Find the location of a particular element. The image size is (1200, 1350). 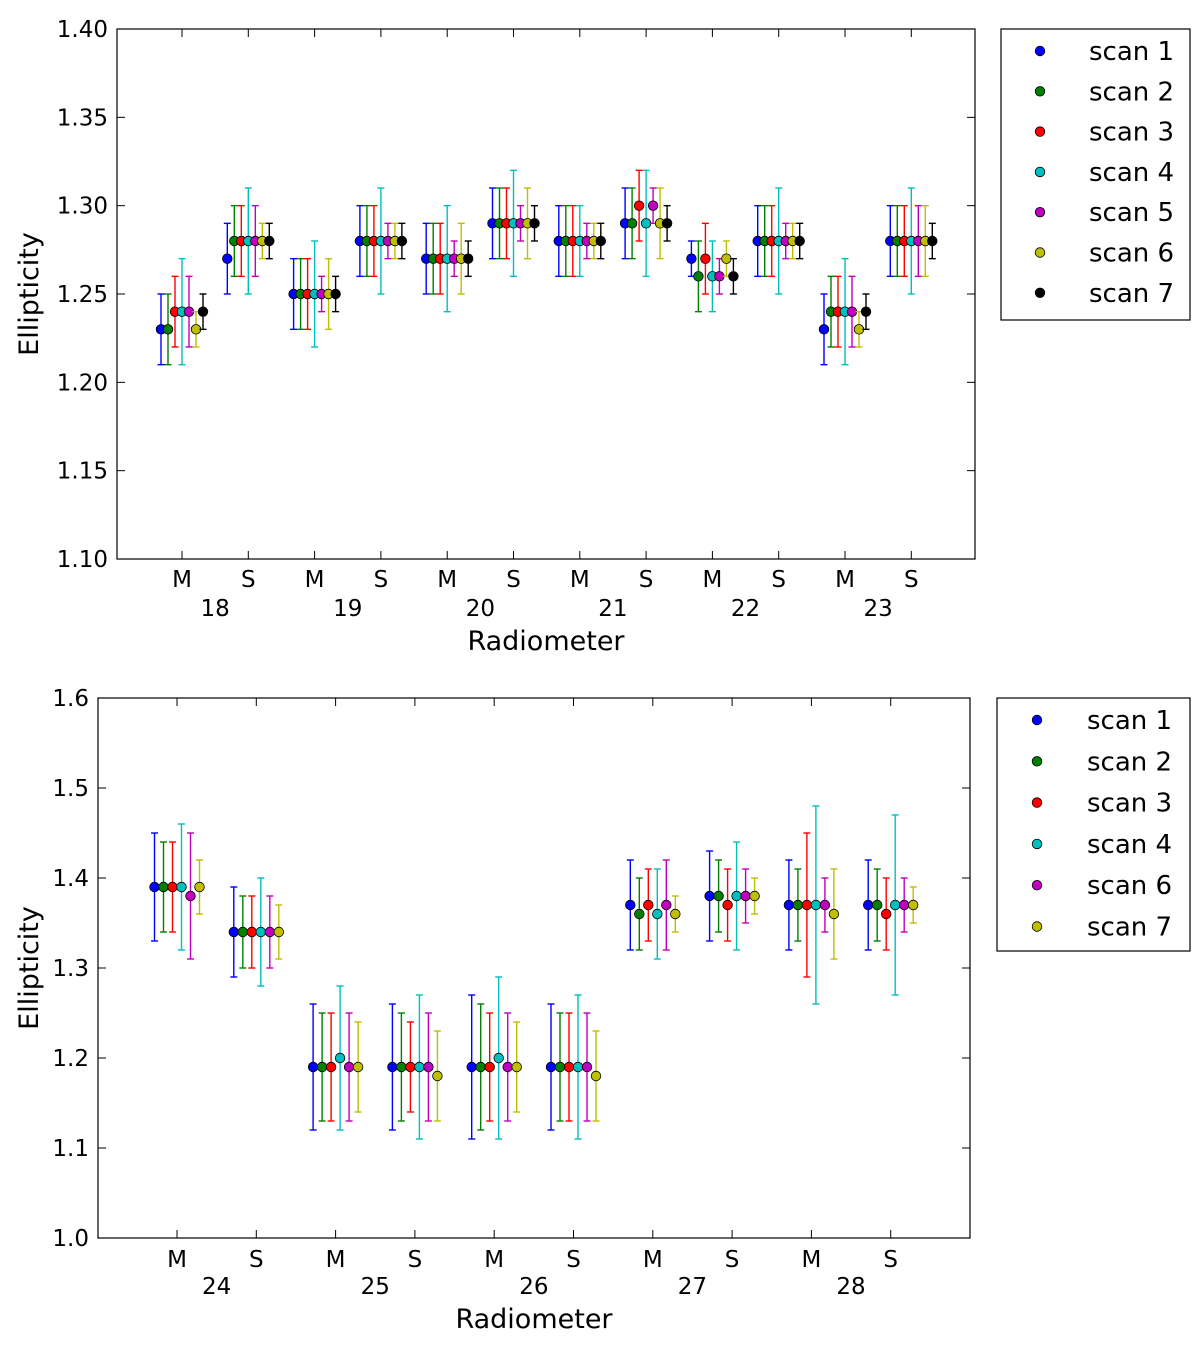

y-tick-label: 1.0 is located at coordinates (70, 1239).